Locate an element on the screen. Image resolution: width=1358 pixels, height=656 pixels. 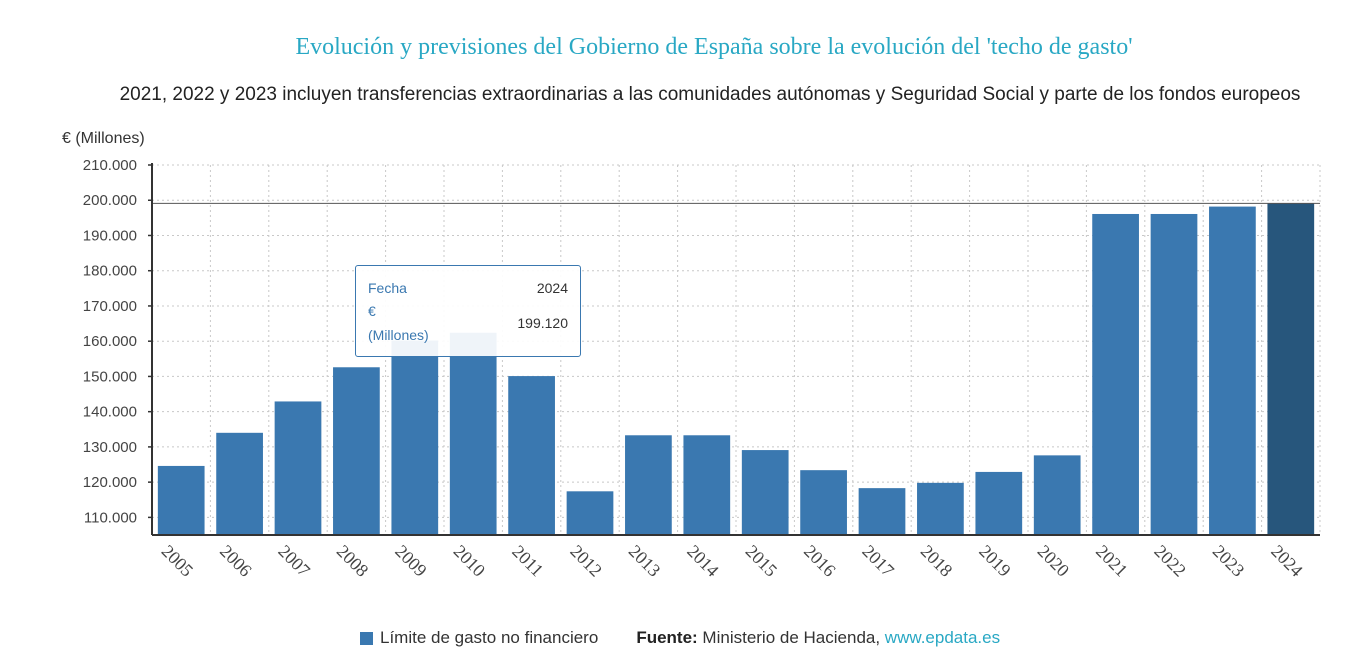
y-tick-label: 120.000 is located at coordinates (110, 482).